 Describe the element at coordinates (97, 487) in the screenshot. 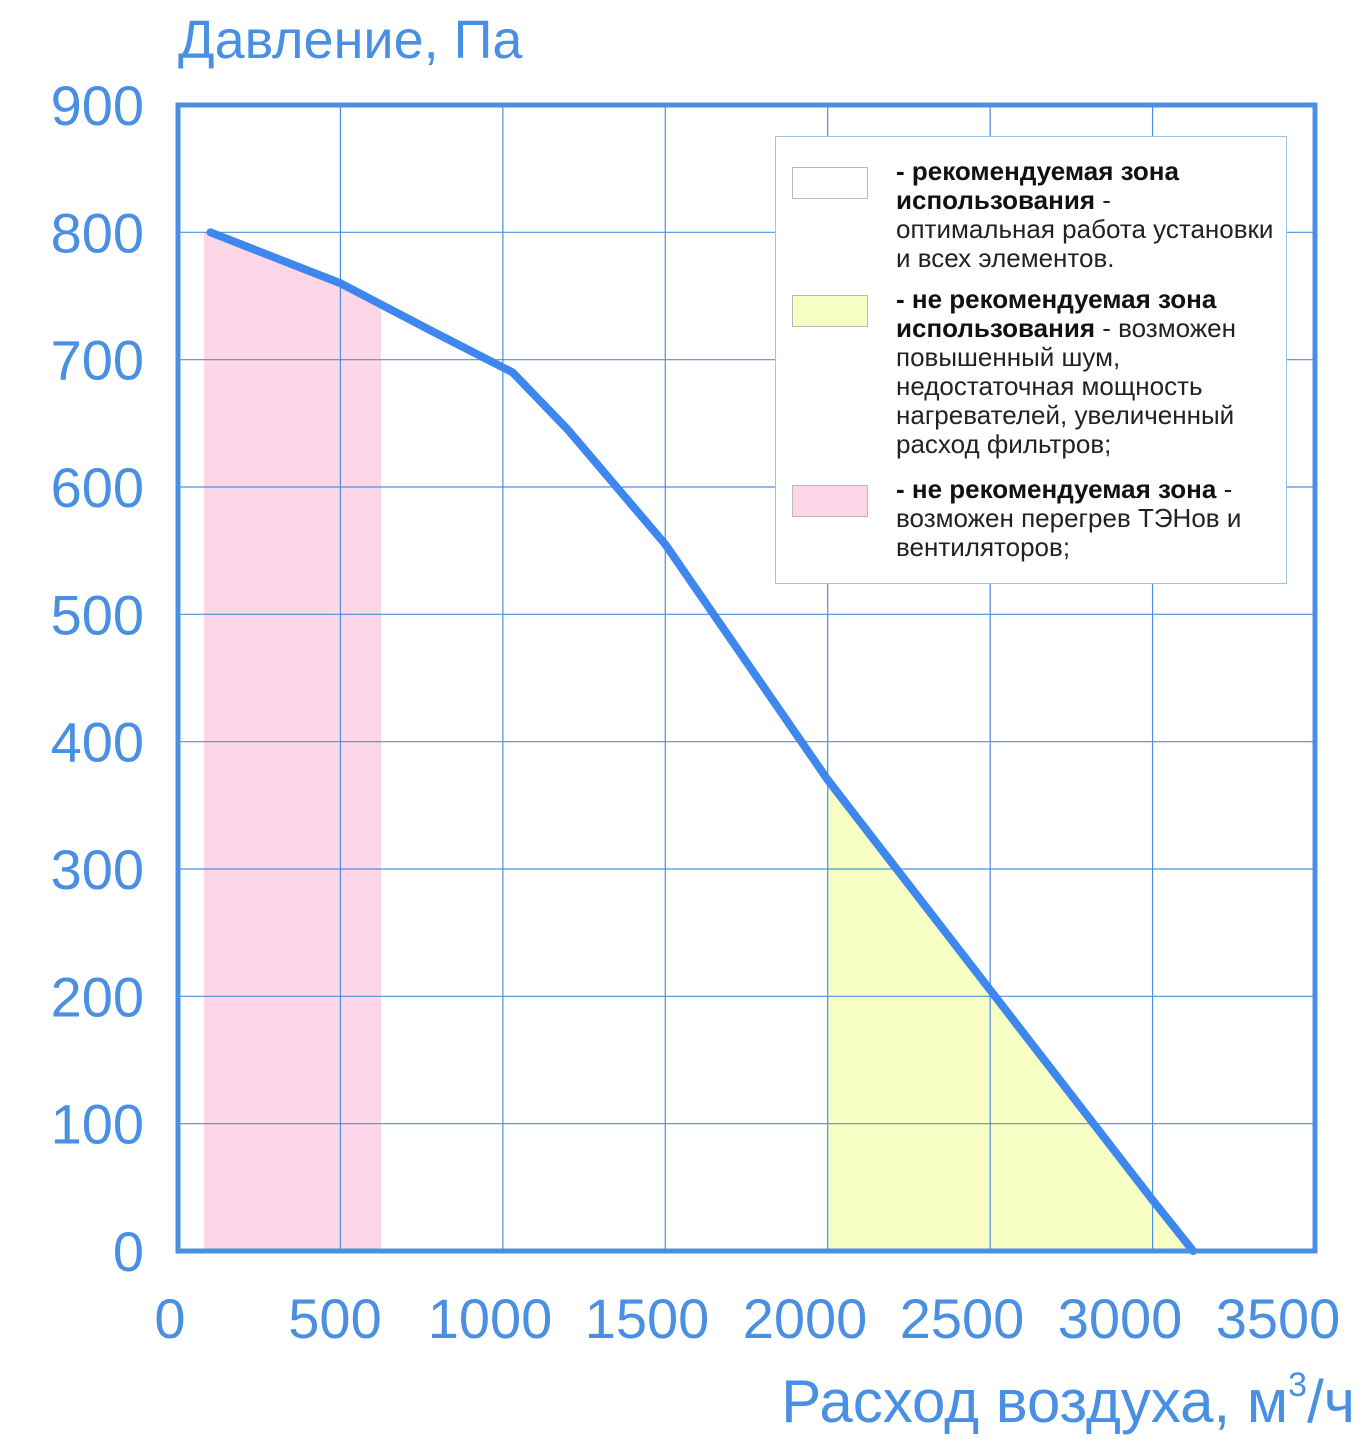

I see `y-tick-label: 600` at that location.